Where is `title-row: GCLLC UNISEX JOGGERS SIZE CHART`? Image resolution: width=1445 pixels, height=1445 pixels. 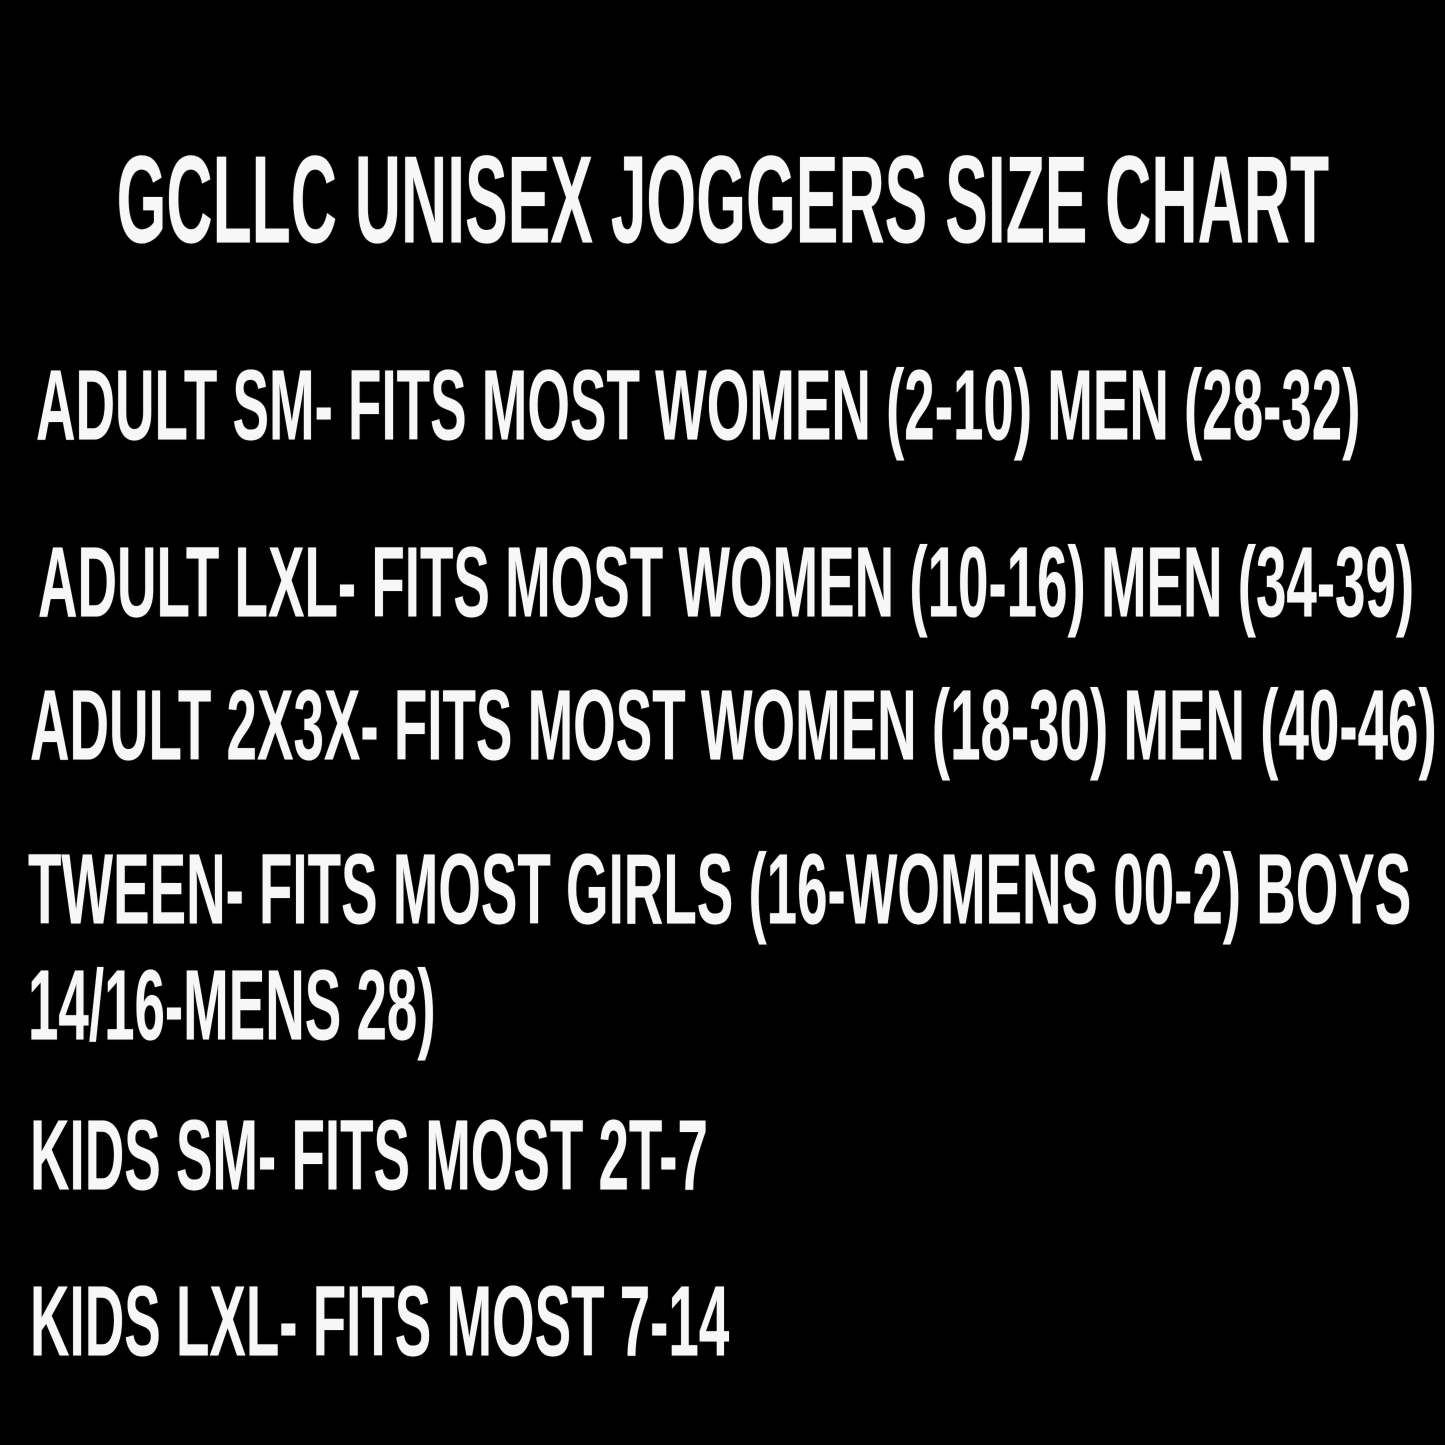 title-row: GCLLC UNISEX JOGGERS SIZE CHART is located at coordinates (722, 199).